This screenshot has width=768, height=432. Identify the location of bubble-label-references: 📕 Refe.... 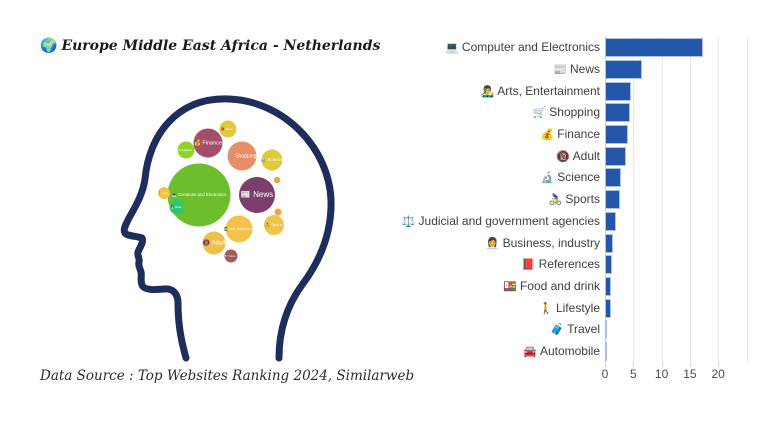
(228, 129).